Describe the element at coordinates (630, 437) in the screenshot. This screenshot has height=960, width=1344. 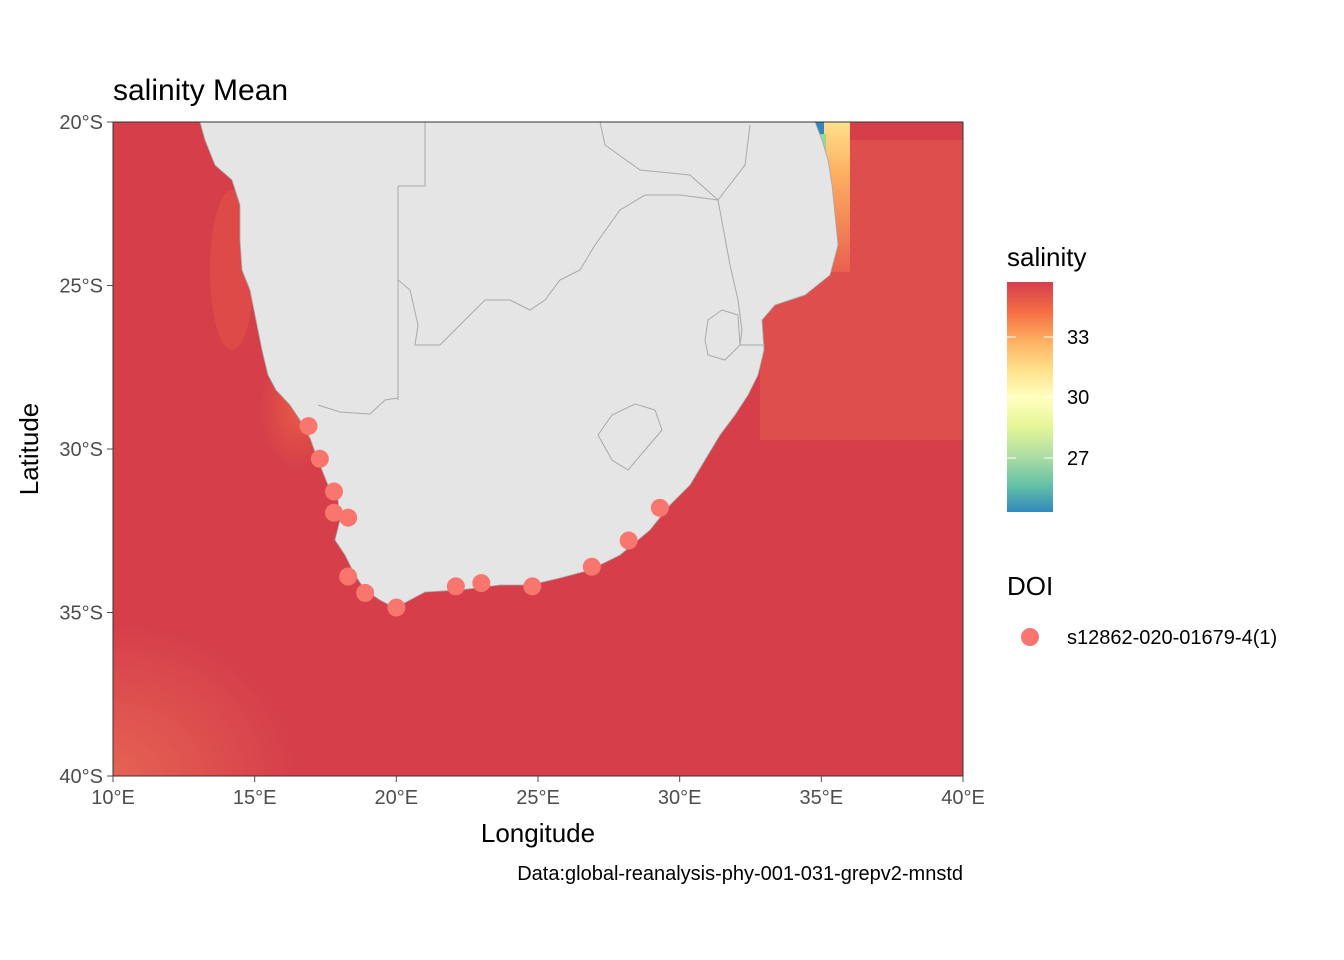
I see `lesotho-border` at that location.